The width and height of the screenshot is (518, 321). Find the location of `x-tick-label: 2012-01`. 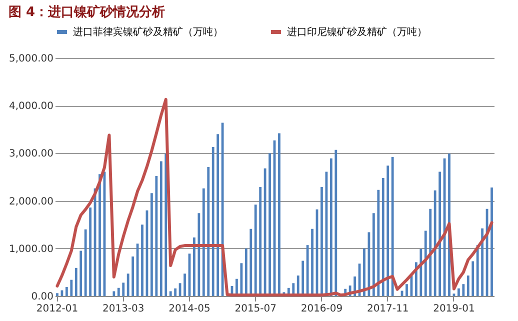

x-tick-label: 2012-01 is located at coordinates (57, 309).